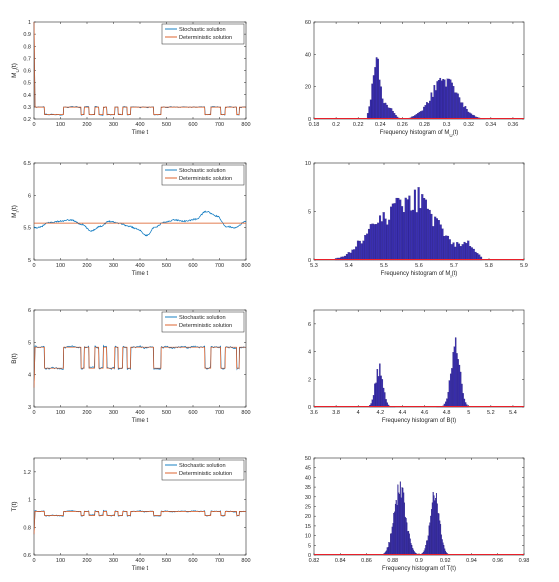 The width and height of the screenshot is (559, 582). I want to click on b-time-xtick-label: 400, so click(139, 413).